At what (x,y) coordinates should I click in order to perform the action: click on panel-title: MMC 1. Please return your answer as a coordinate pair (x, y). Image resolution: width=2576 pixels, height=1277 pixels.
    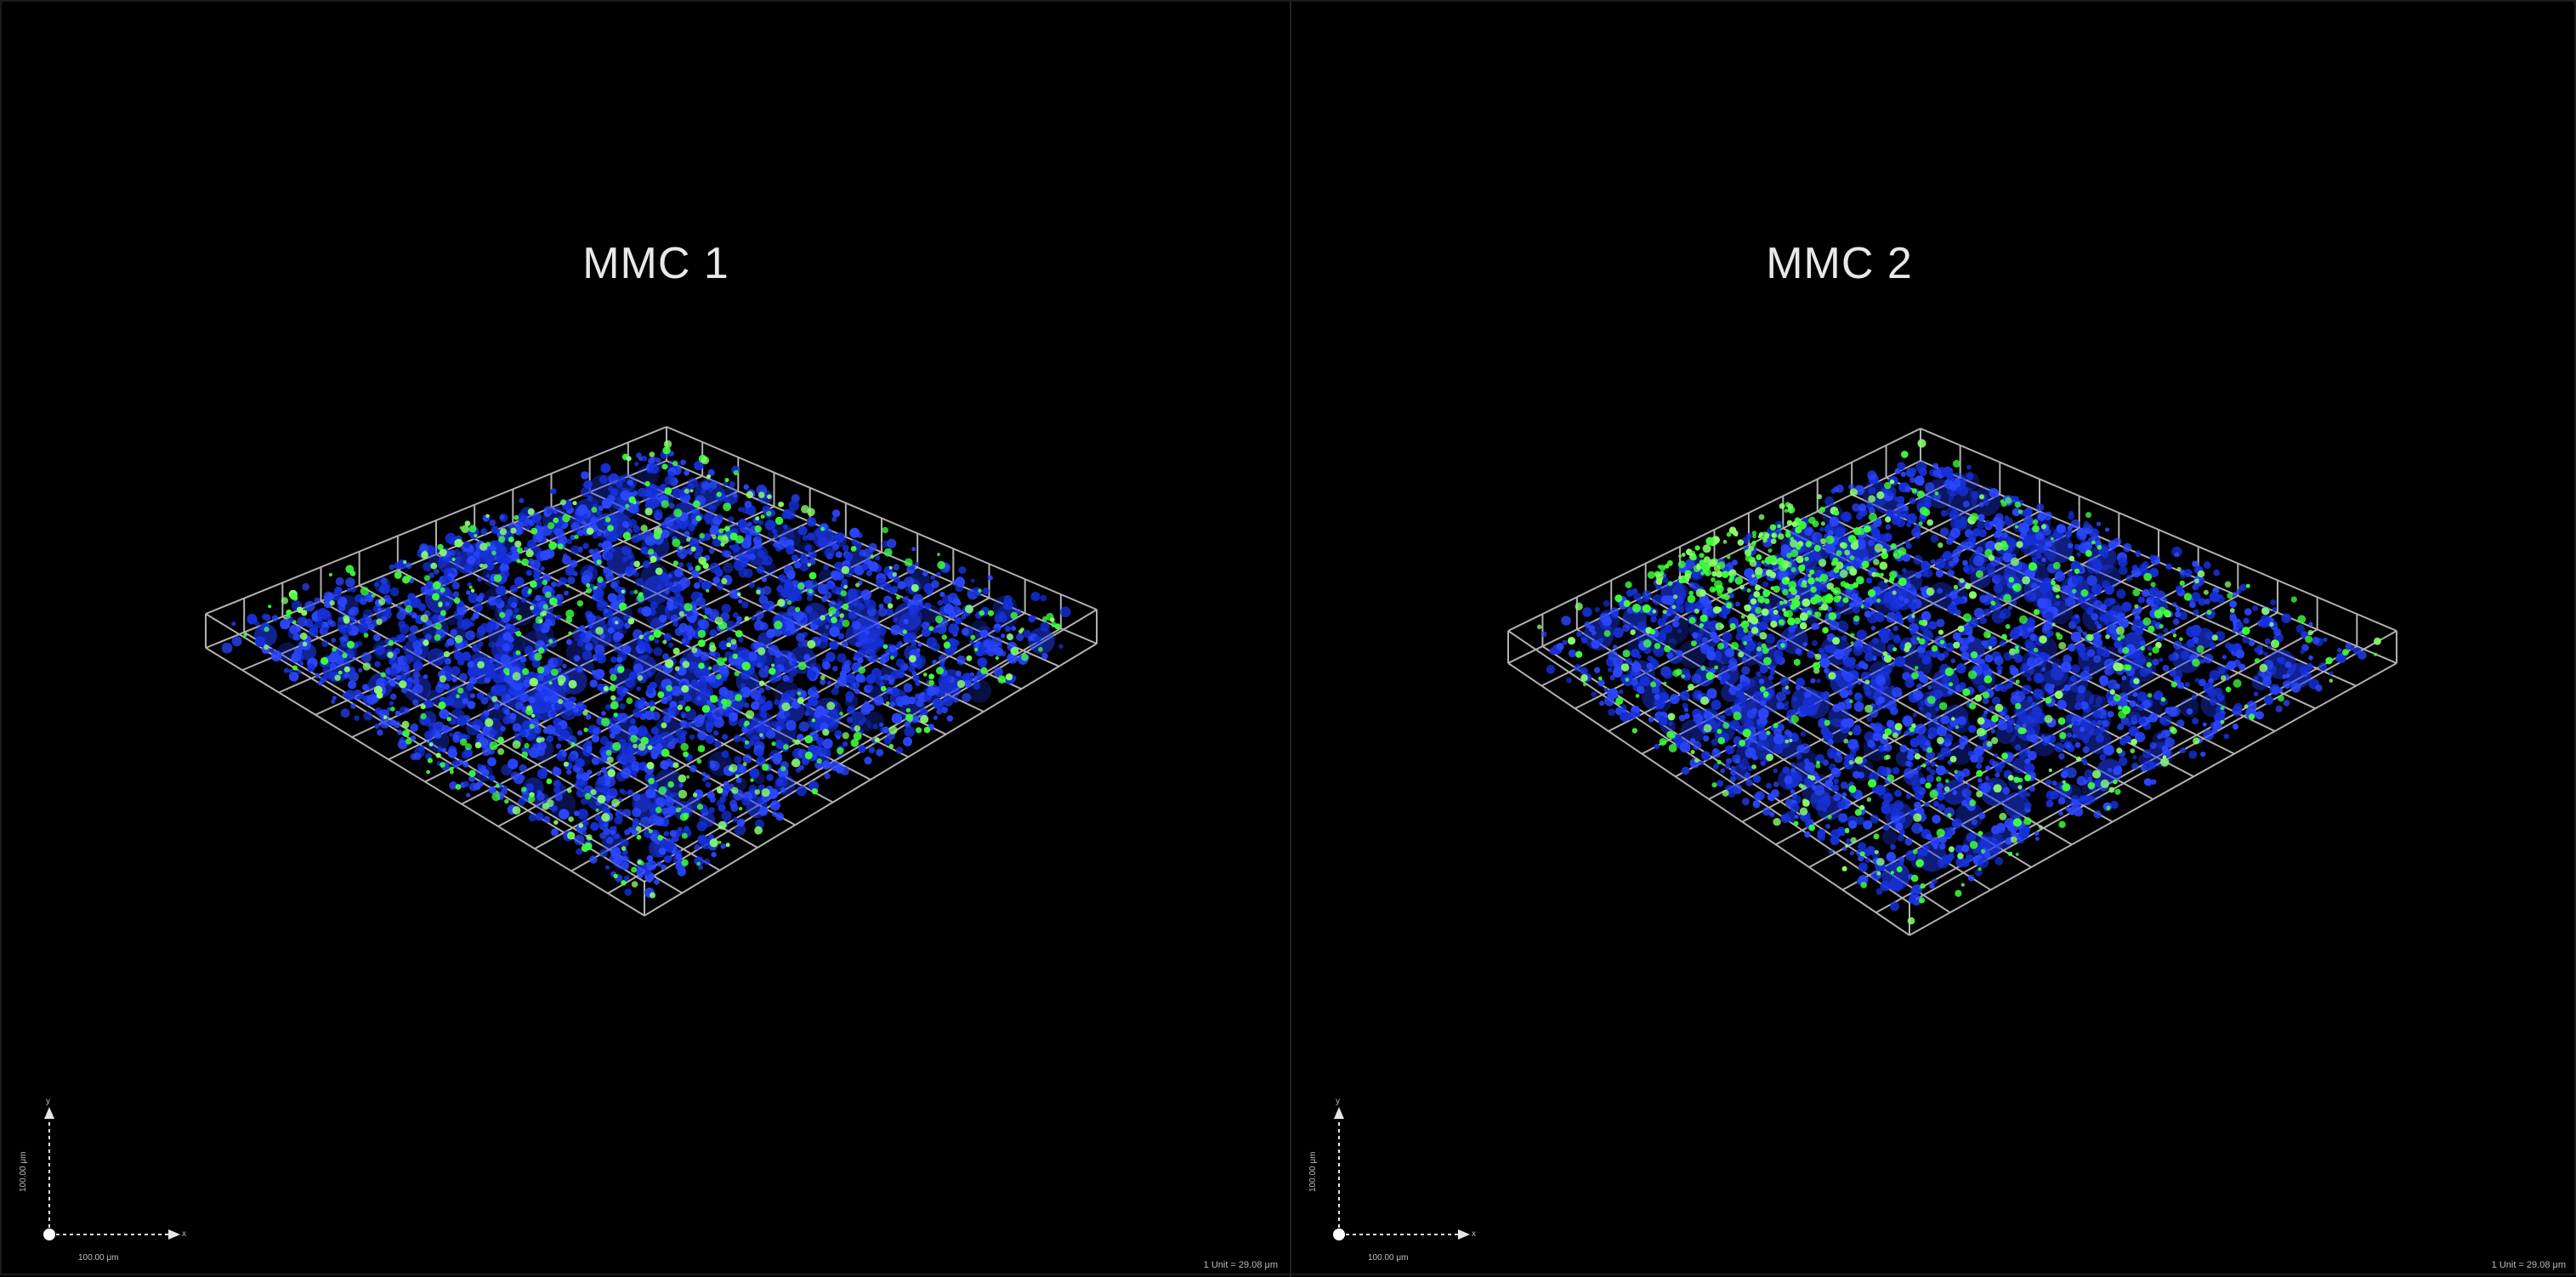
    Looking at the image, I should click on (656, 263).